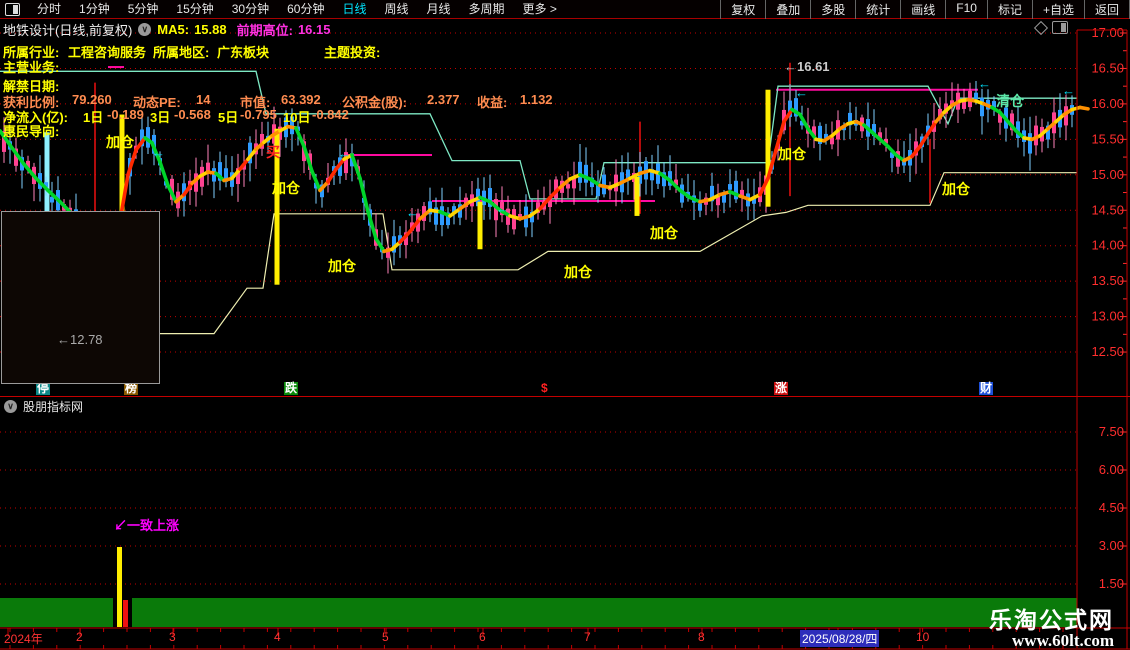 The width and height of the screenshot is (1130, 650). Describe the element at coordinates (172, 637) in the screenshot. I see `date-axis-label: 3` at that location.